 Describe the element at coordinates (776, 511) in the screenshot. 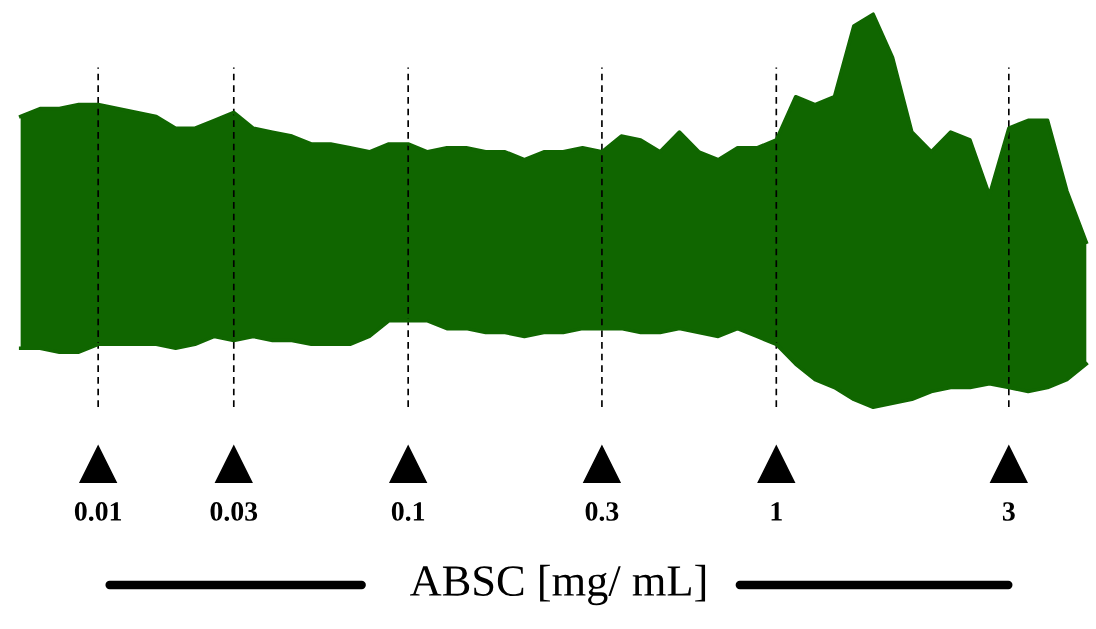

I see `x-tick-label: 1` at that location.